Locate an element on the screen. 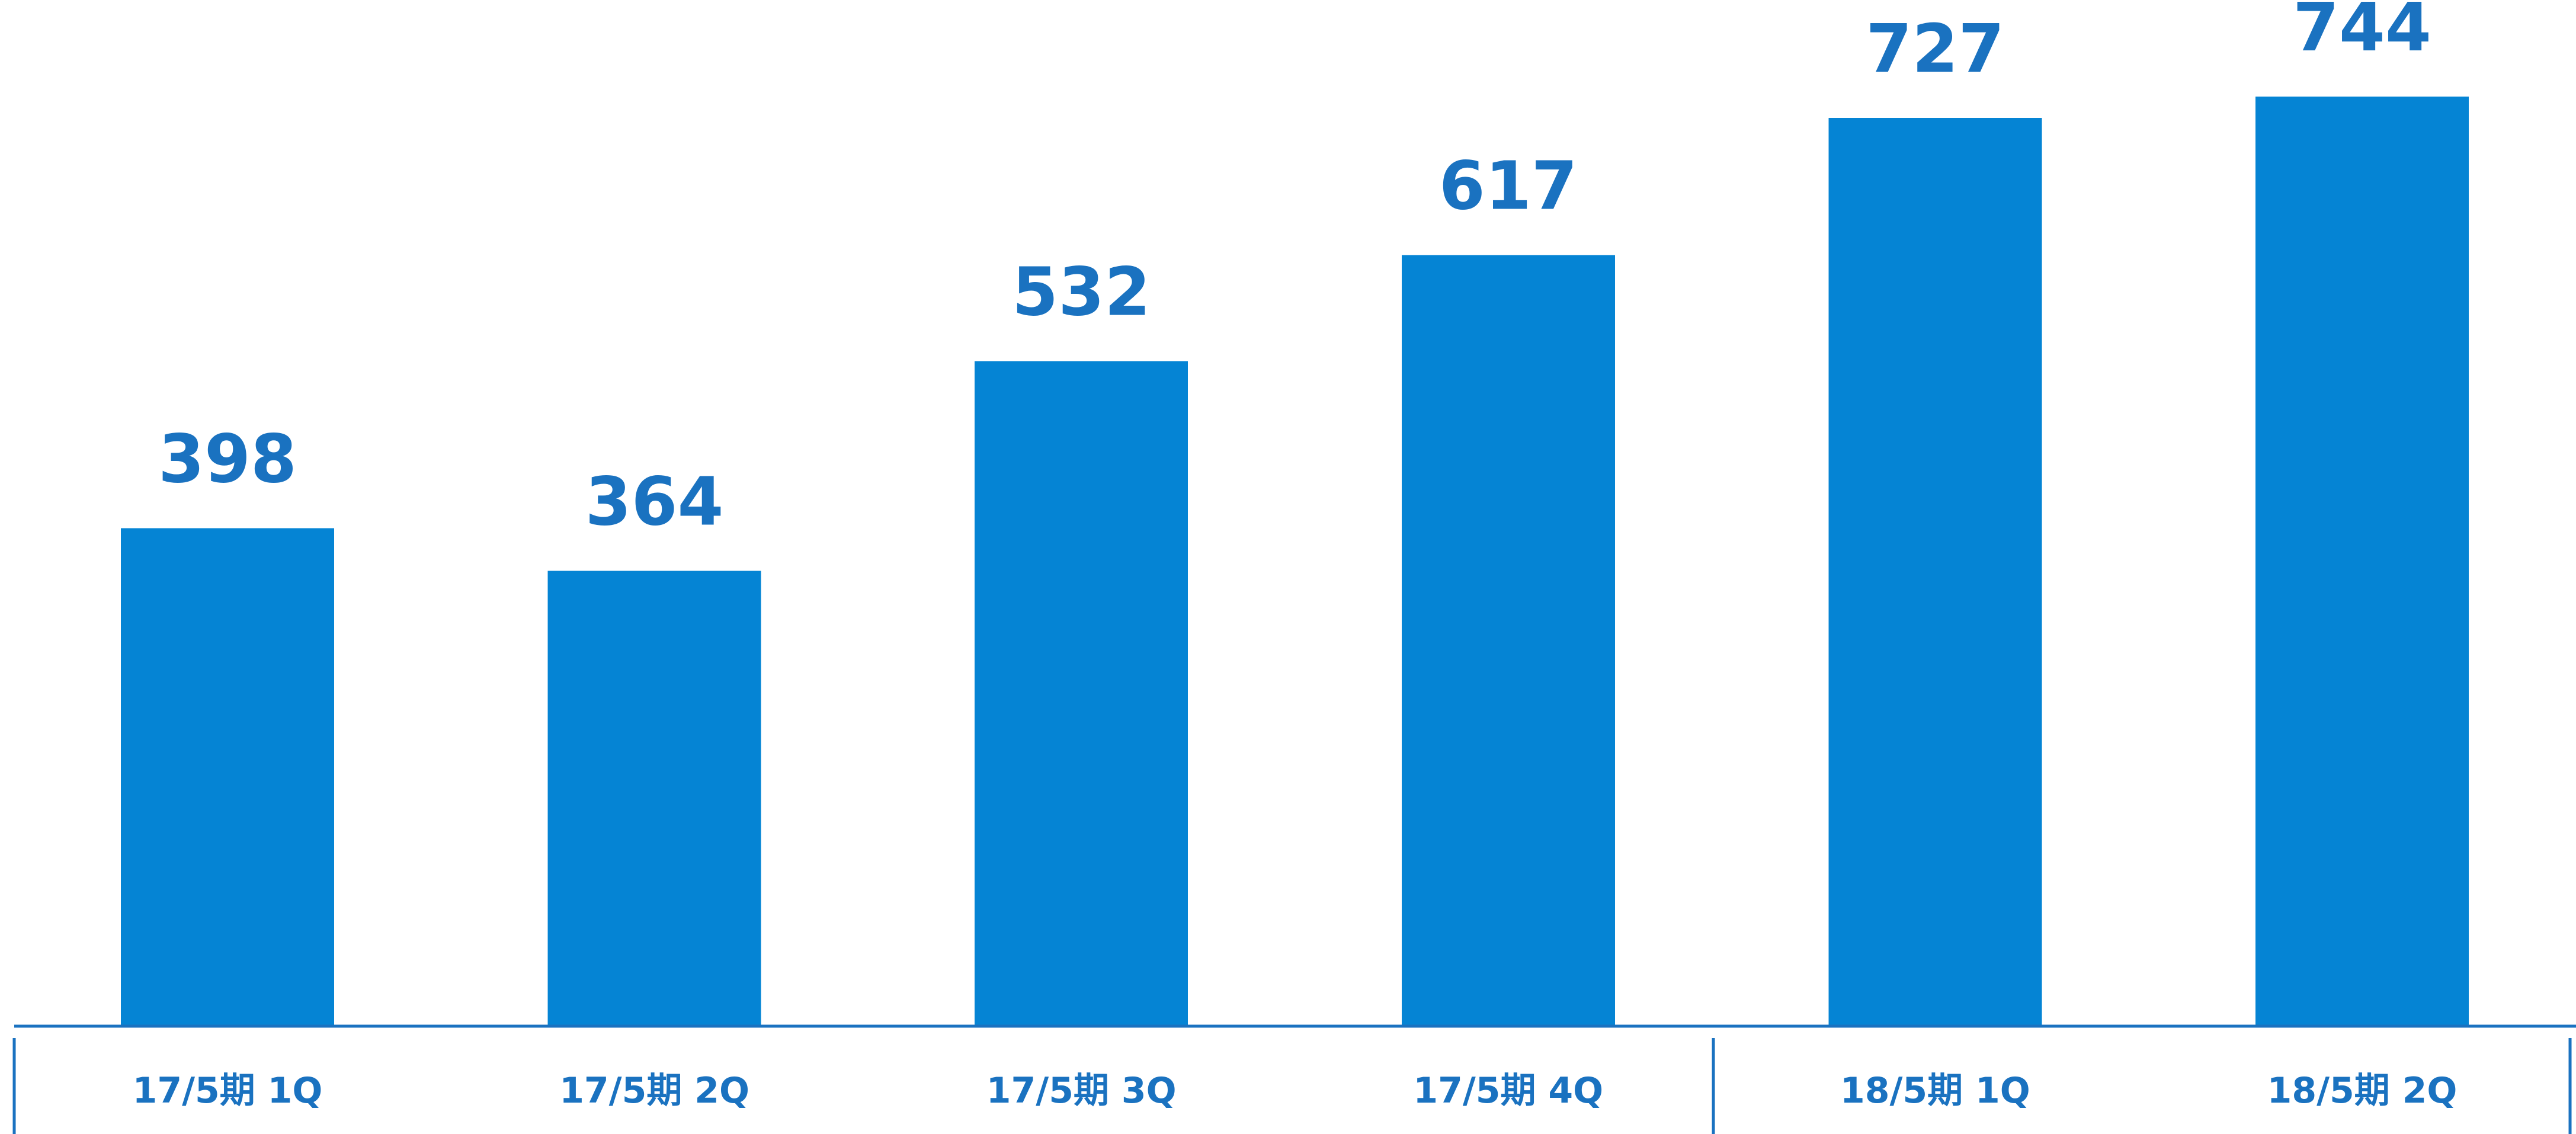 The width and height of the screenshot is (2576, 1134). category-label-6: 18/5期 2Q is located at coordinates (2362, 1090).